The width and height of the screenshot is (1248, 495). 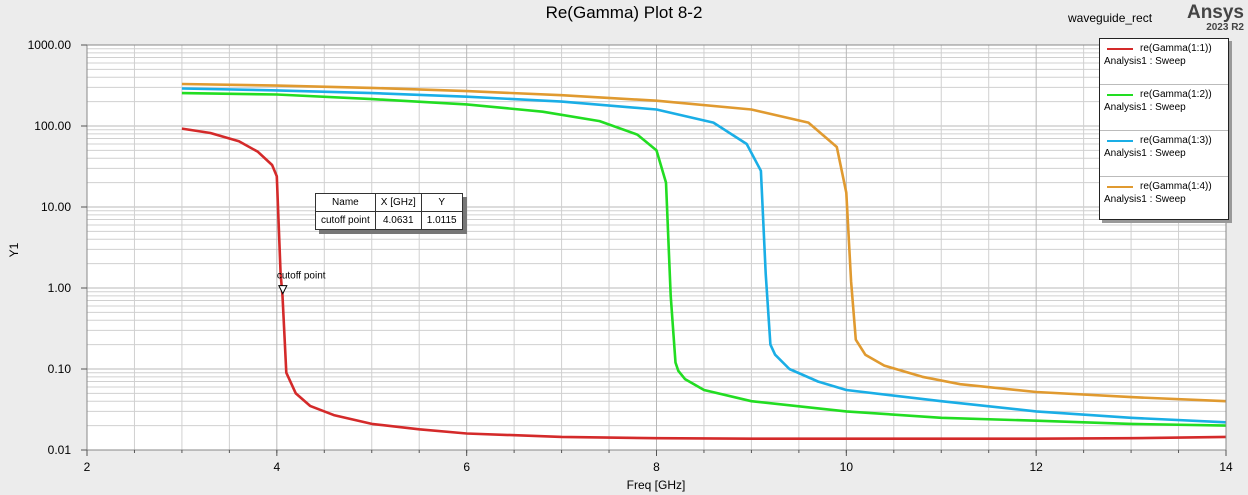 I want to click on chart-title: Re(Gamma) Plot 8-2, so click(x=624, y=12).